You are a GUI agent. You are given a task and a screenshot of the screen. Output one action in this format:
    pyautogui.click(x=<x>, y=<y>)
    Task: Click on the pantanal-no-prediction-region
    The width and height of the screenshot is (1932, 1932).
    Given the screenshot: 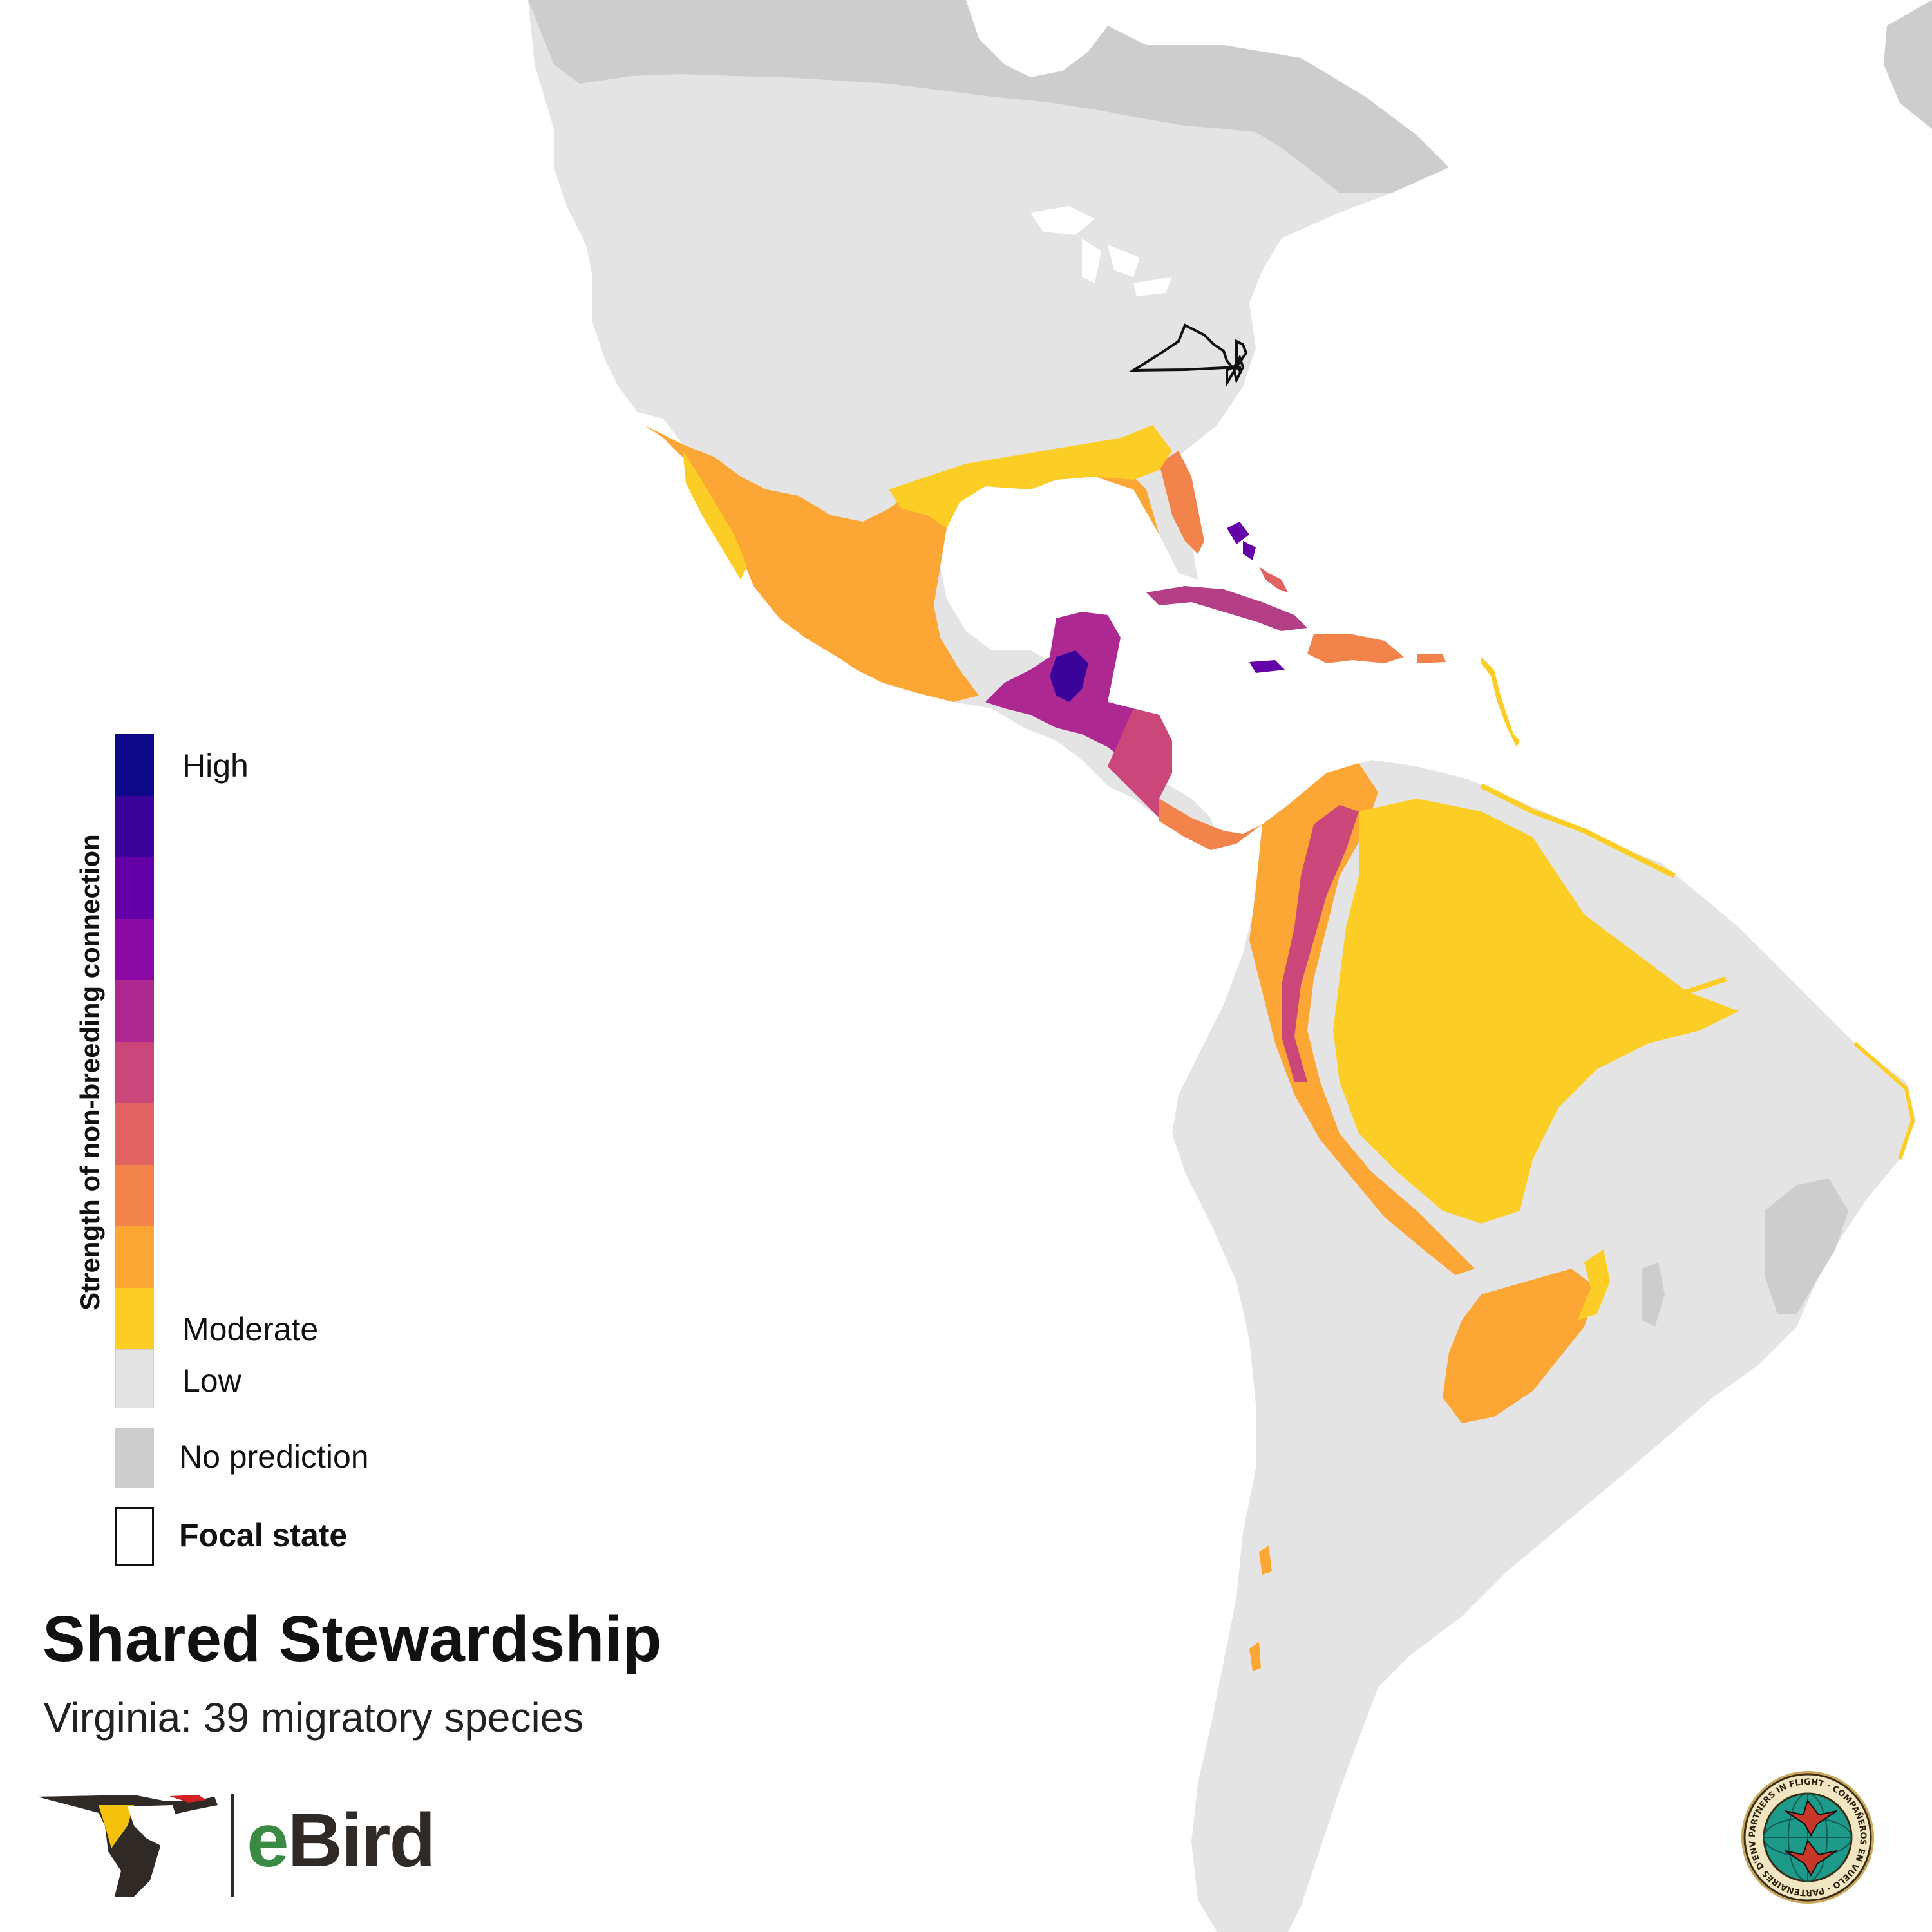 What is the action you would take?
    pyautogui.click(x=1653, y=1294)
    